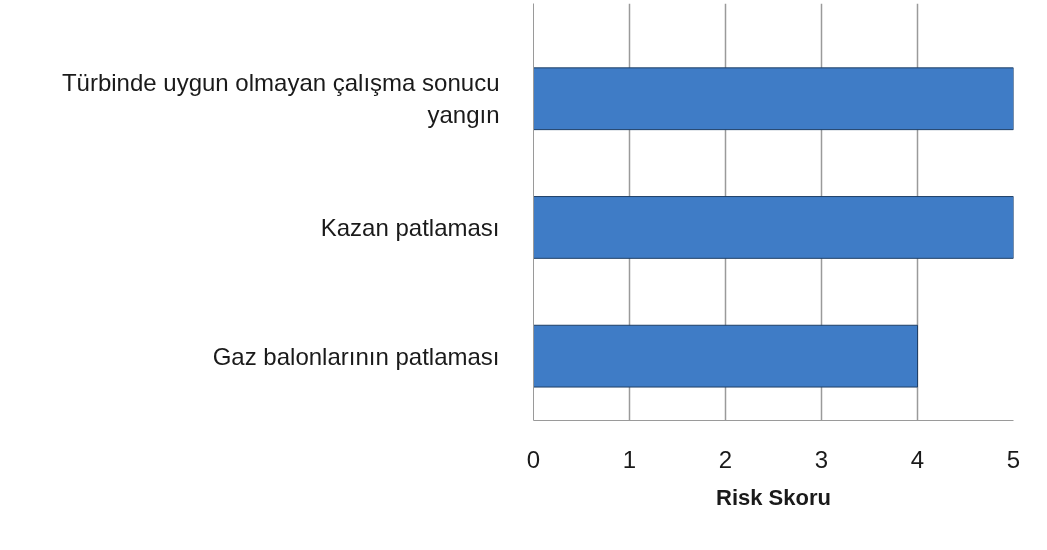  Describe the element at coordinates (821, 459) in the screenshot. I see `x-tick-label: 3` at that location.